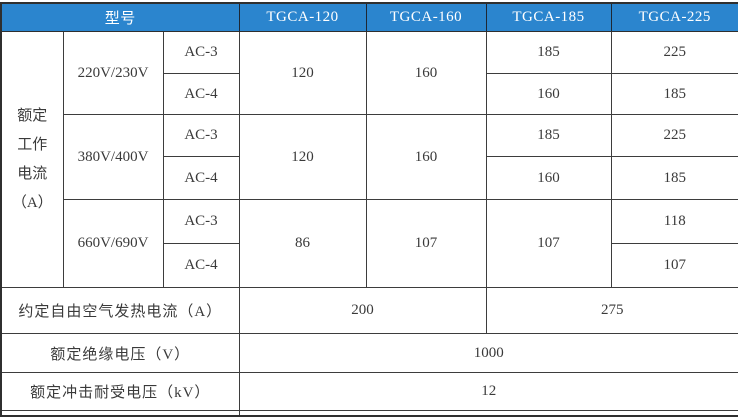 This screenshot has width=738, height=418. What do you see at coordinates (426, 73) in the screenshot?
I see `cell-220v-tgca160: 160` at bounding box center [426, 73].